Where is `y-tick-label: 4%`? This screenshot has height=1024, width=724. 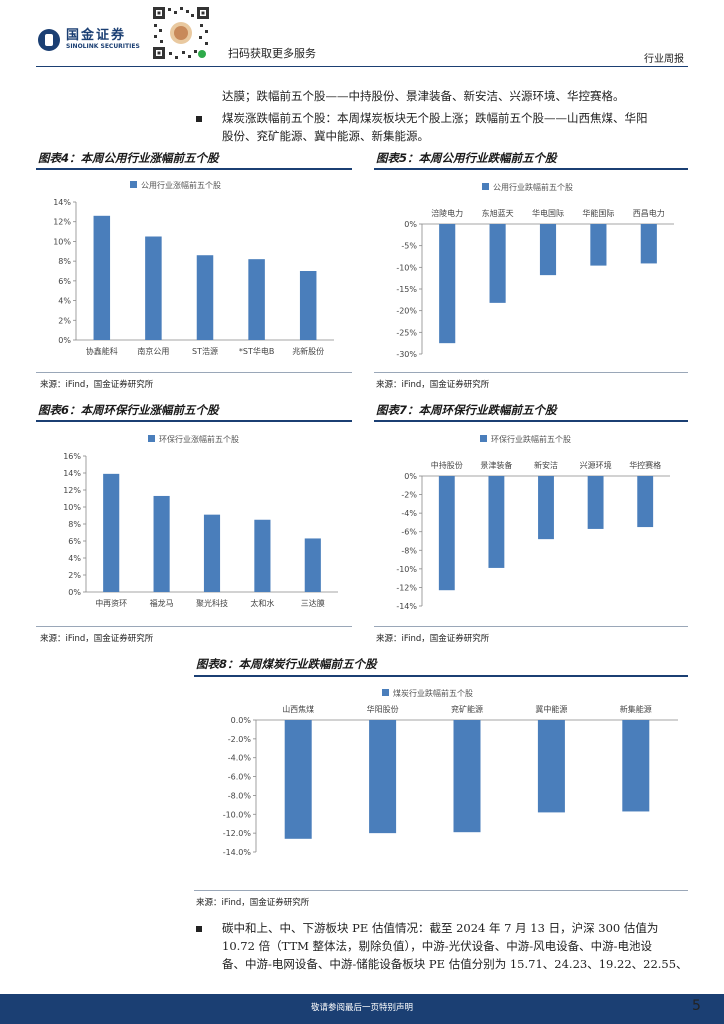 y-tick-label: 4% is located at coordinates (74, 558).